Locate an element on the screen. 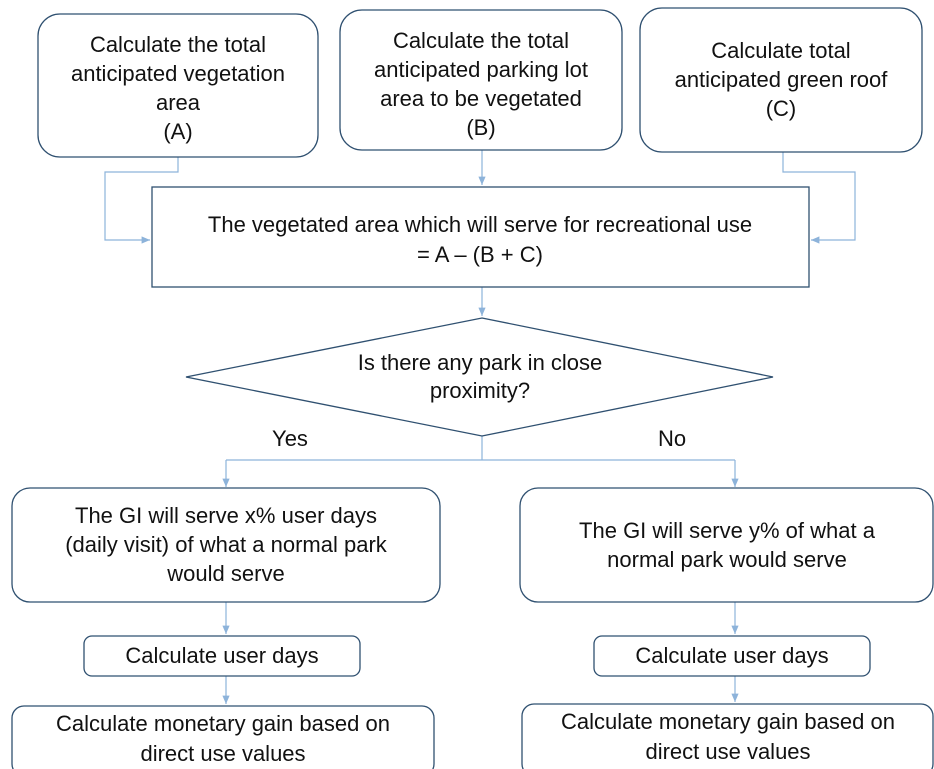 The width and height of the screenshot is (934, 769). node-label: Calculate total is located at coordinates (780, 50).